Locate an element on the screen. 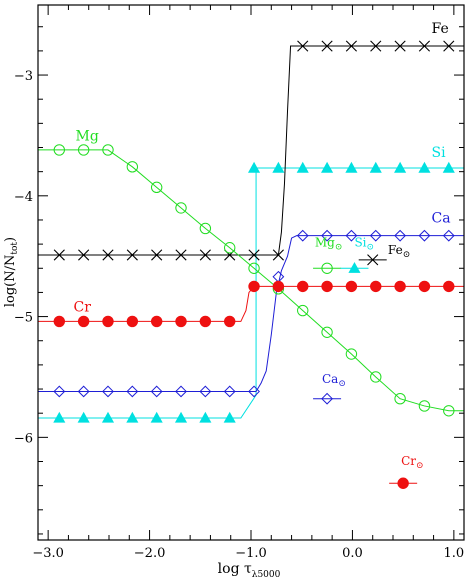  solar-label-fe: Fe⊙ is located at coordinates (399, 251).